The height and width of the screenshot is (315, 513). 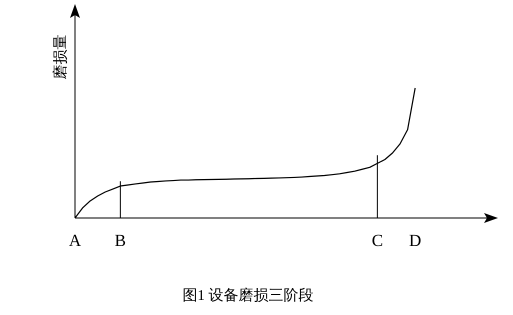 I want to click on y-axis-title: 磨损量, so click(x=60, y=58).